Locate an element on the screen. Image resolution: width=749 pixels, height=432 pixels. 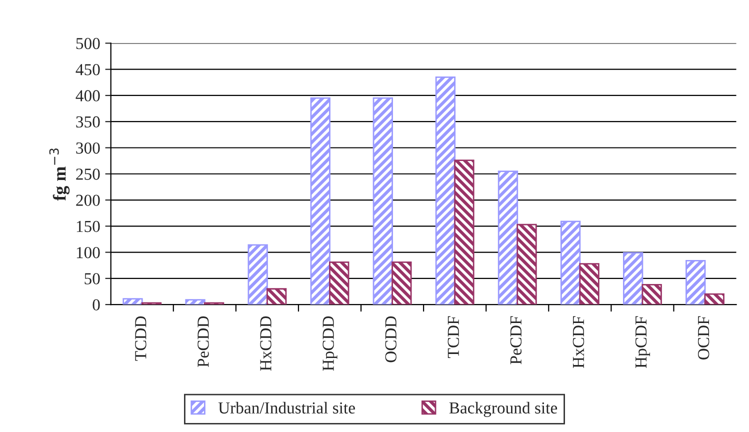
y-tick-label: 300 is located at coordinates (88, 148).